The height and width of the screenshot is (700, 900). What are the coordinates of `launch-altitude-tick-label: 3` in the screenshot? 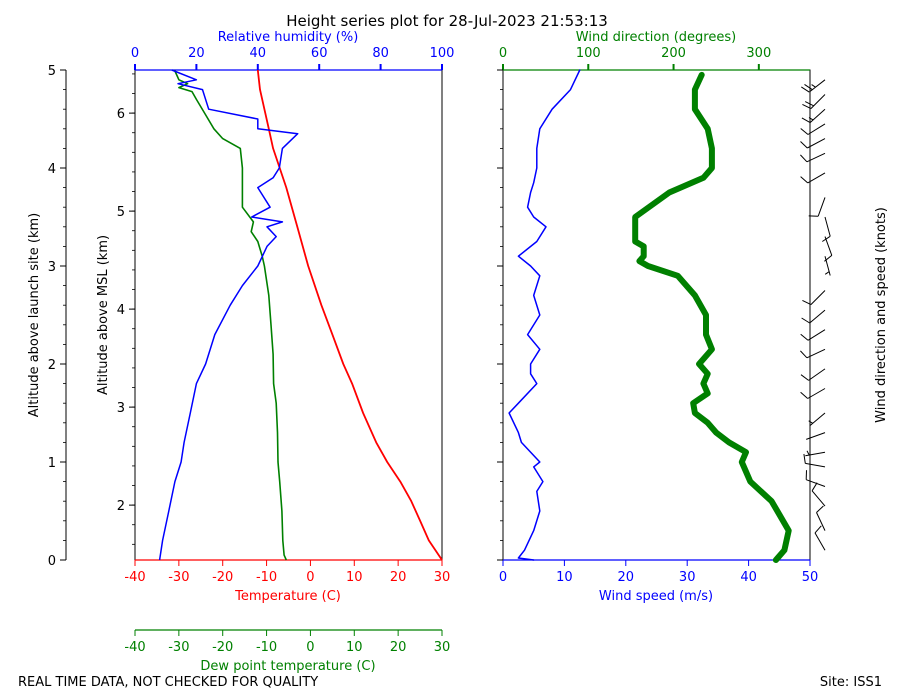 It's located at (52, 267).